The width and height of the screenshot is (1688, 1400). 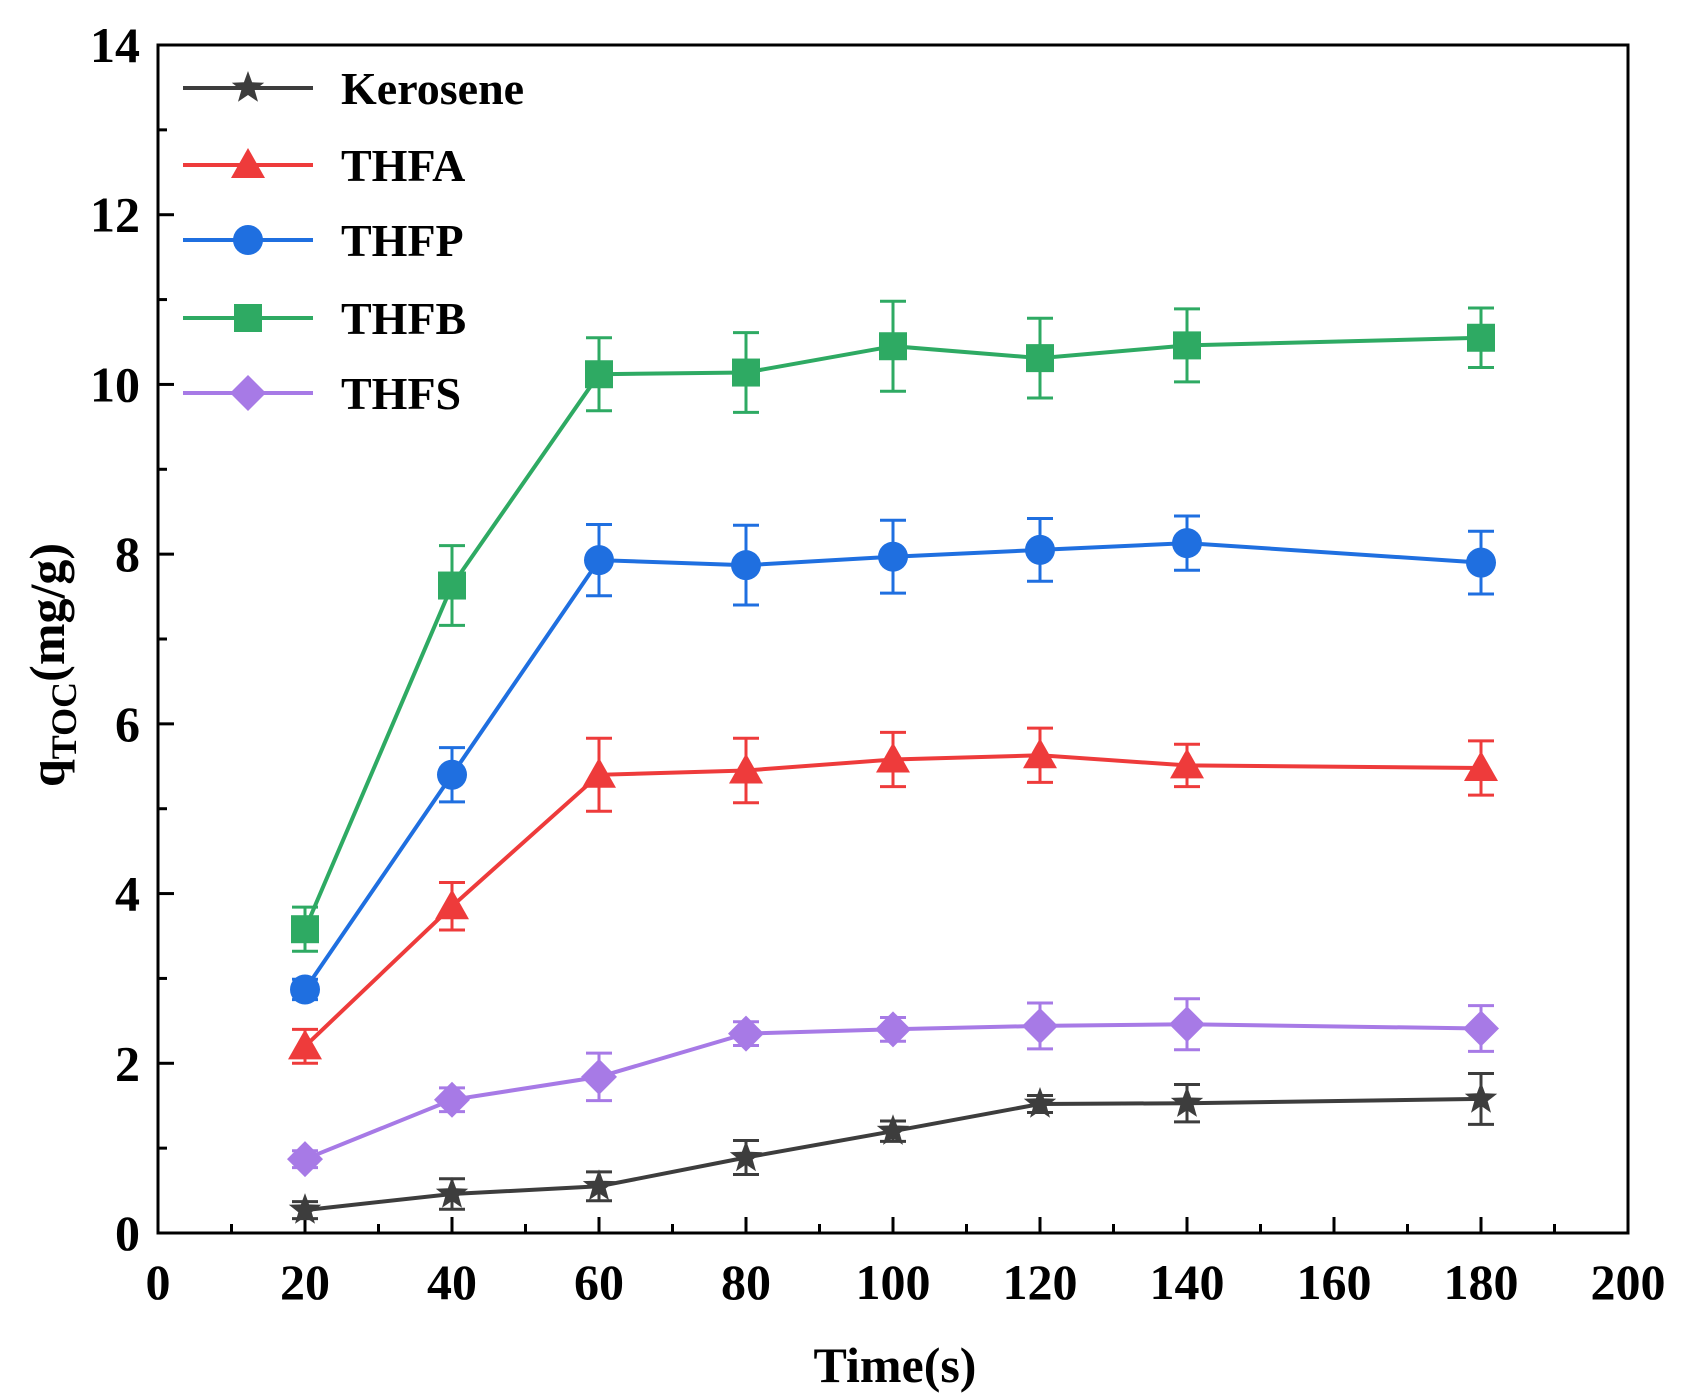 I want to click on x-tick-label: 180, so click(x=1481, y=1282).